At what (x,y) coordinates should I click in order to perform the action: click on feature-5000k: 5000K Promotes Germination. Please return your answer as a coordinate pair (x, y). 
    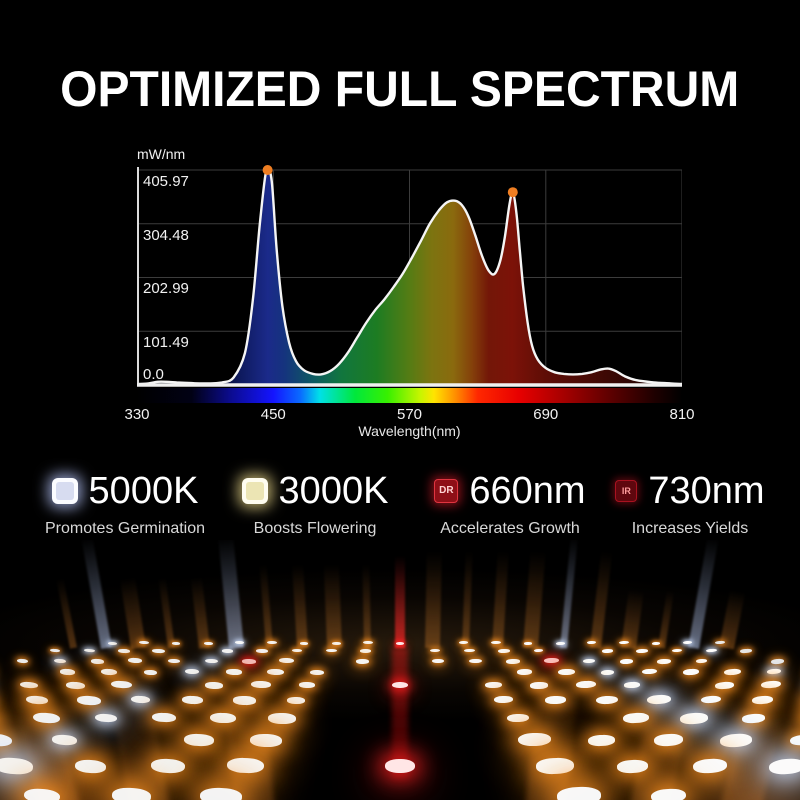
    Looking at the image, I should click on (125, 503).